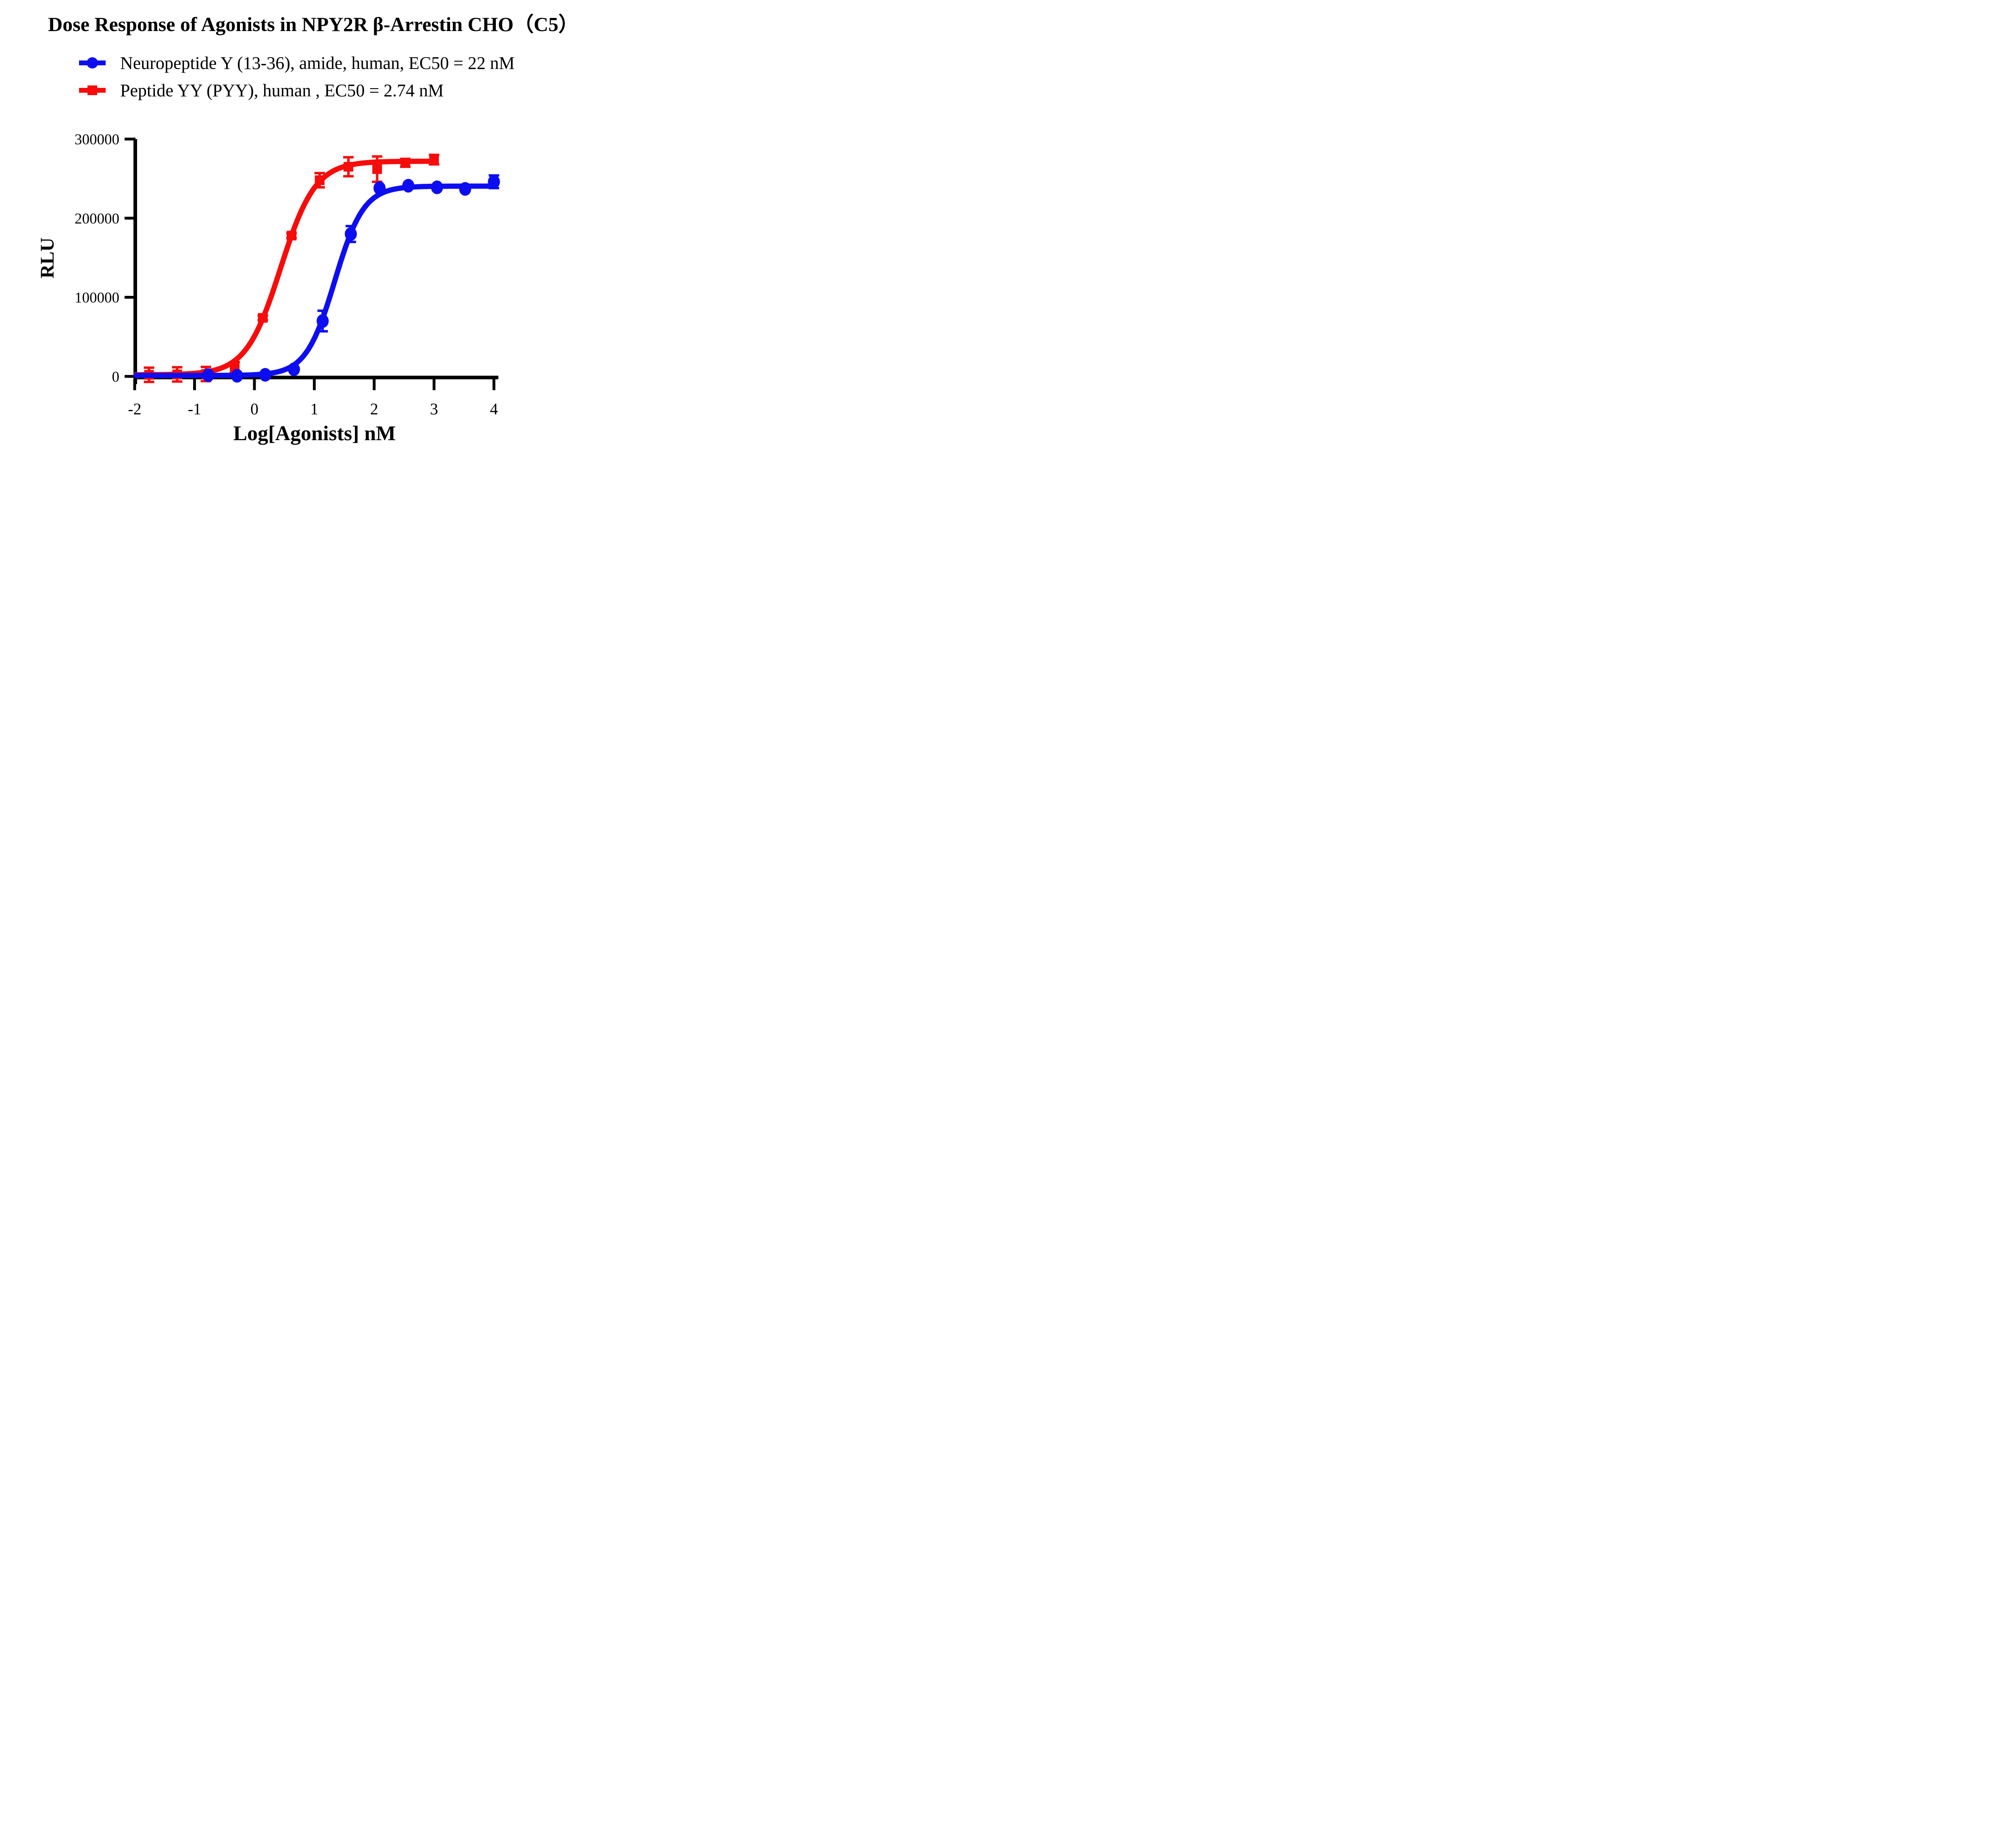  I want to click on legend-marker-circle, so click(93, 62).